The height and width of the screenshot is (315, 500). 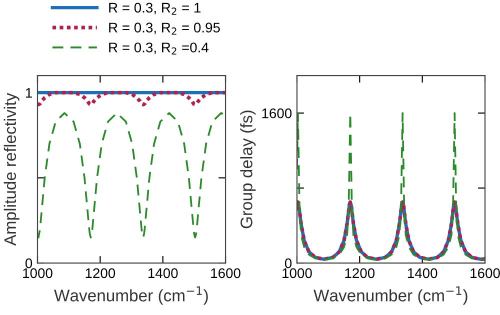 What do you see at coordinates (158, 48) in the screenshot?
I see `legend-label: R = 0.3, R$_{2}$ =0.4` at bounding box center [158, 48].